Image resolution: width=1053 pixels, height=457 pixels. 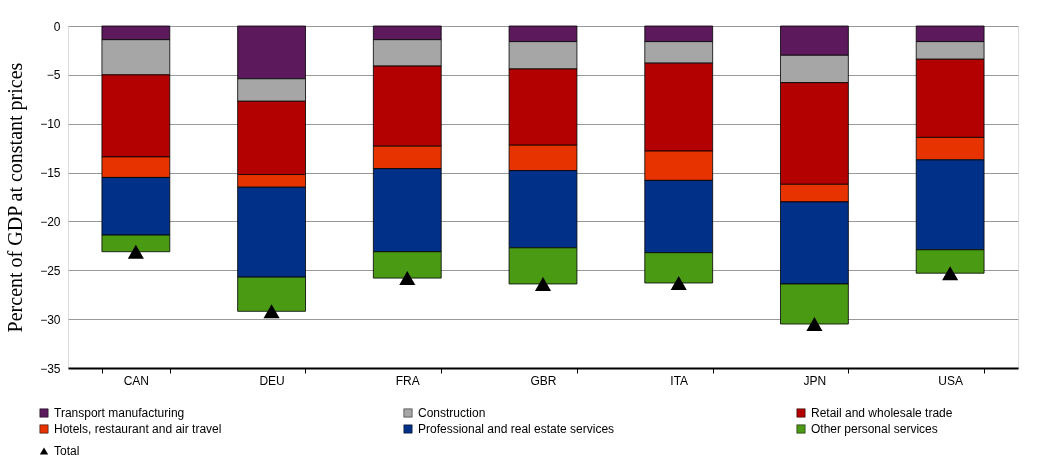 What do you see at coordinates (407, 380) in the screenshot?
I see `x-tick-label: FRA` at bounding box center [407, 380].